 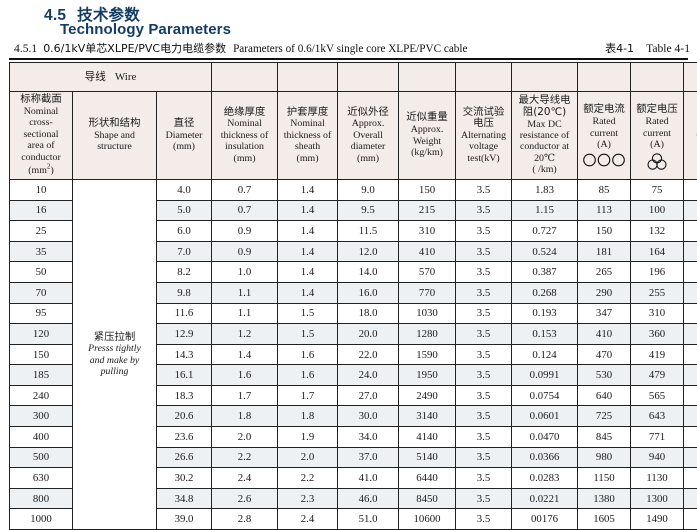 What do you see at coordinates (604, 231) in the screenshot?
I see `cell-rated-current: 150` at bounding box center [604, 231].